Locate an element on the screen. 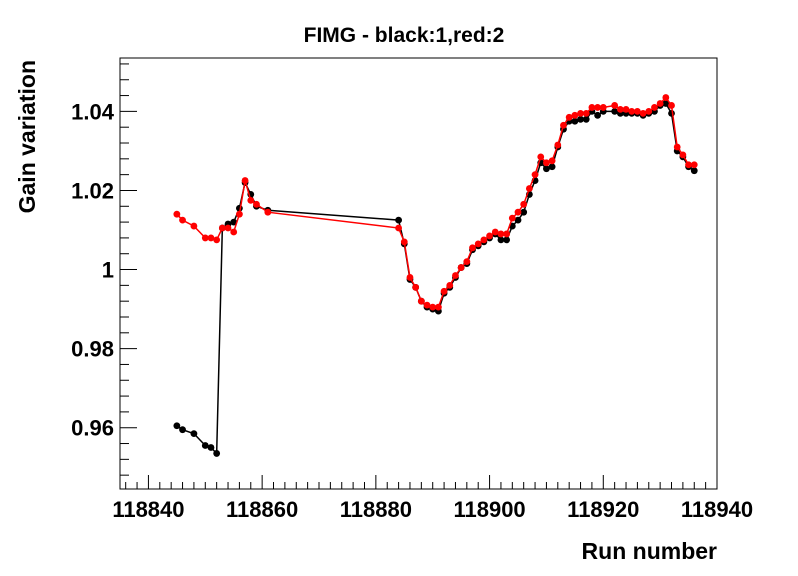 The width and height of the screenshot is (798, 576). x-tick-label: 118880 is located at coordinates (376, 509).